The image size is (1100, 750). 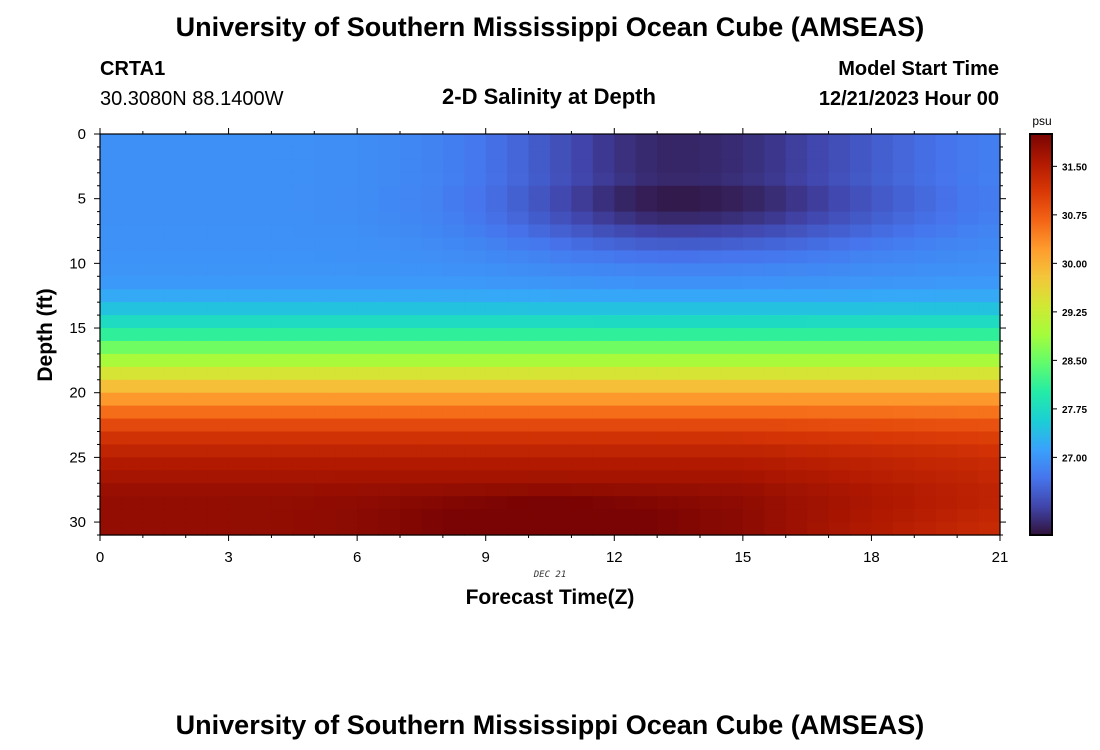 What do you see at coordinates (100, 557) in the screenshot?
I see `x-tick-label: 0` at bounding box center [100, 557].